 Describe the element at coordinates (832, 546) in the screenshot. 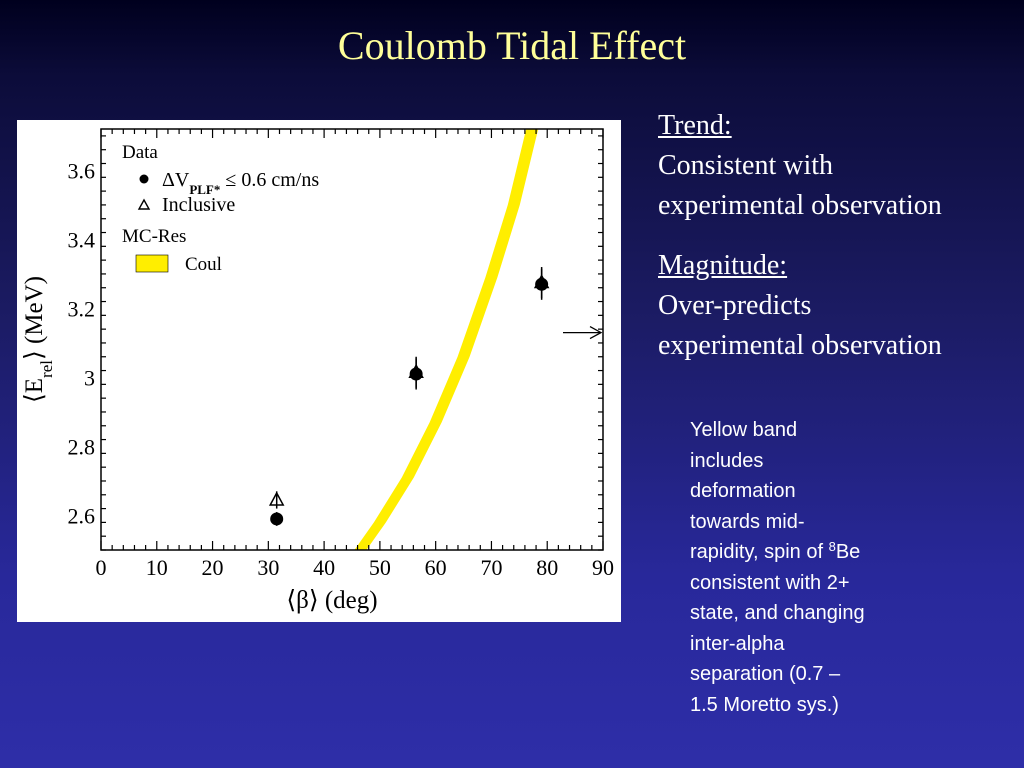

I see `superscript-mass-number: 8` at that location.